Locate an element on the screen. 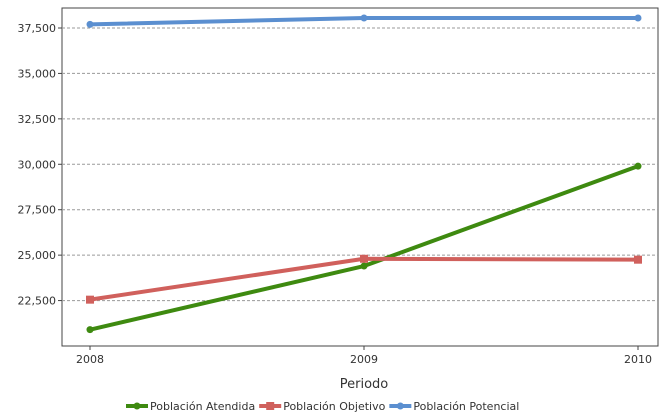  y-tick-label: 37,500 is located at coordinates (37, 28).